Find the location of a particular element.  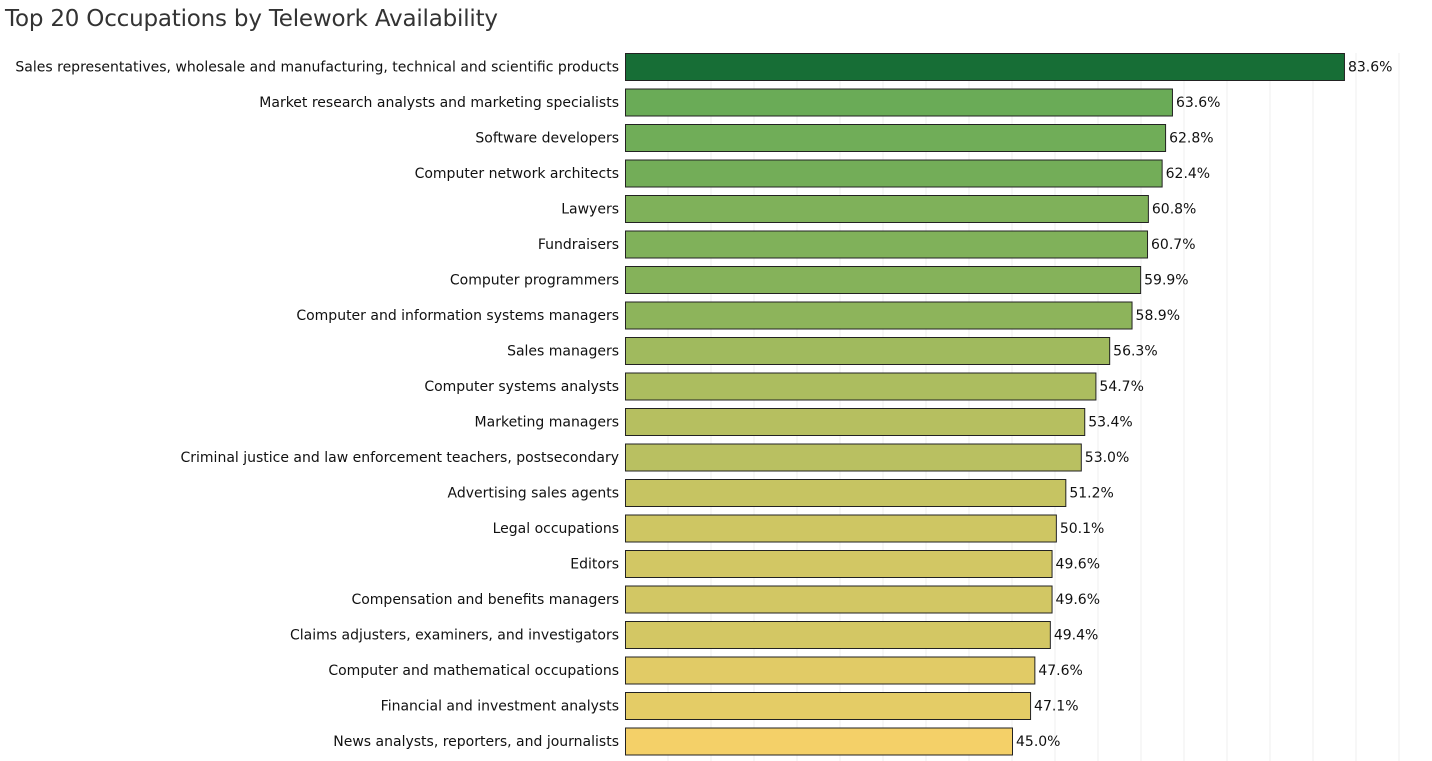

value-label: 63.6% is located at coordinates (1198, 103).